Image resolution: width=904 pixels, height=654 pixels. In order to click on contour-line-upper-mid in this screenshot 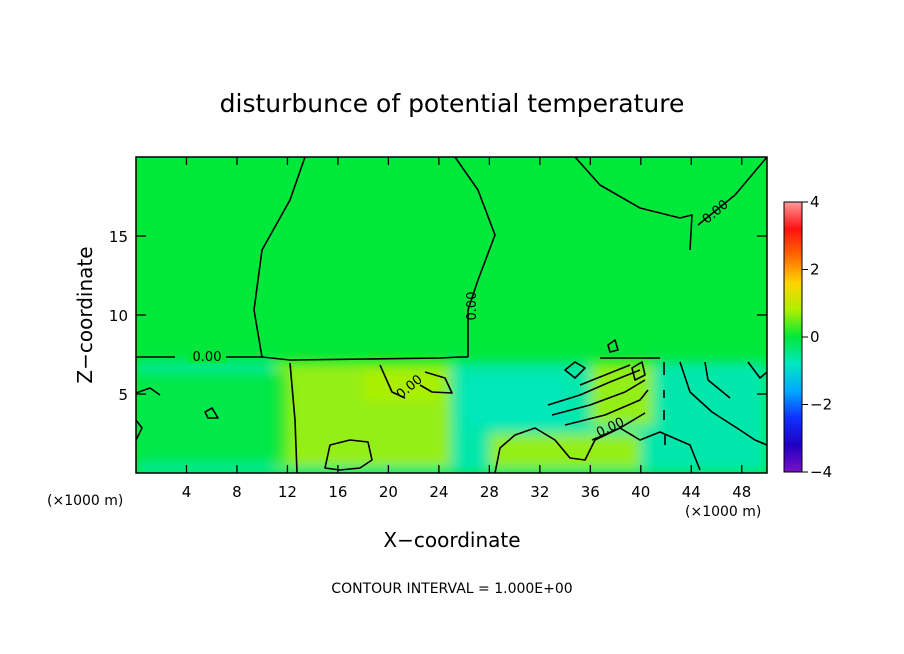, I will do `click(475, 257)`.